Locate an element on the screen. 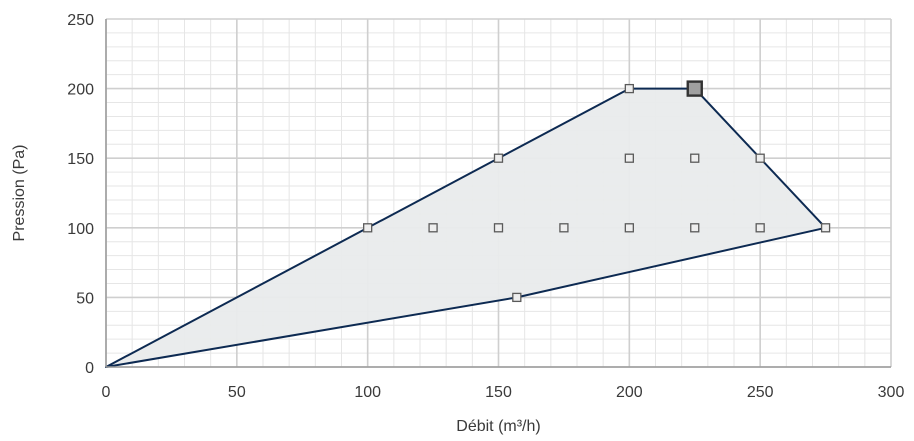 The image size is (914, 441). y-tick-label: 250 is located at coordinates (80, 20).